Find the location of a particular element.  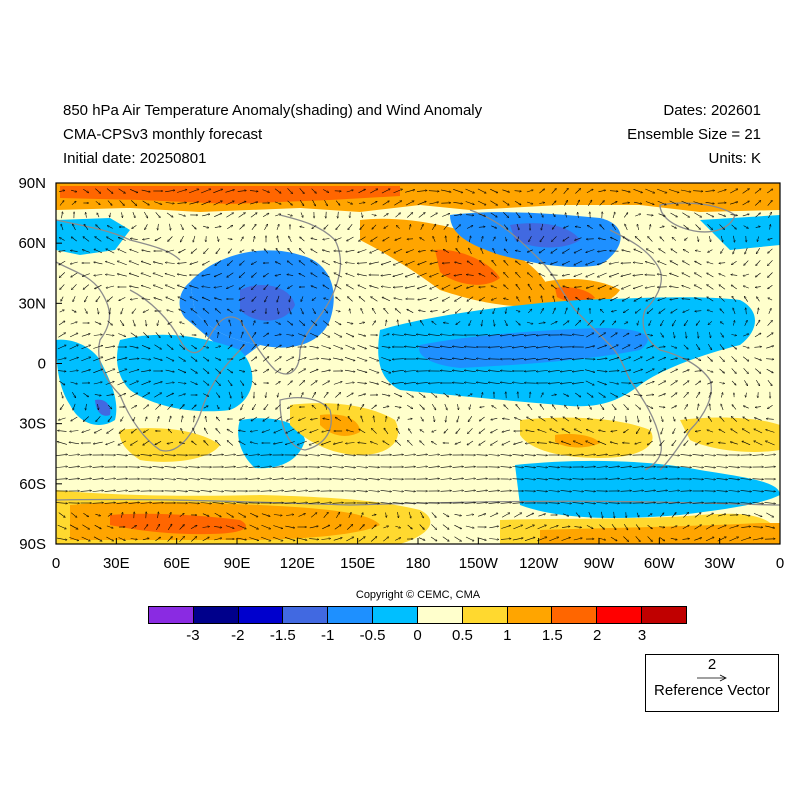

lat-tick-label: 90S is located at coordinates (32, 544).